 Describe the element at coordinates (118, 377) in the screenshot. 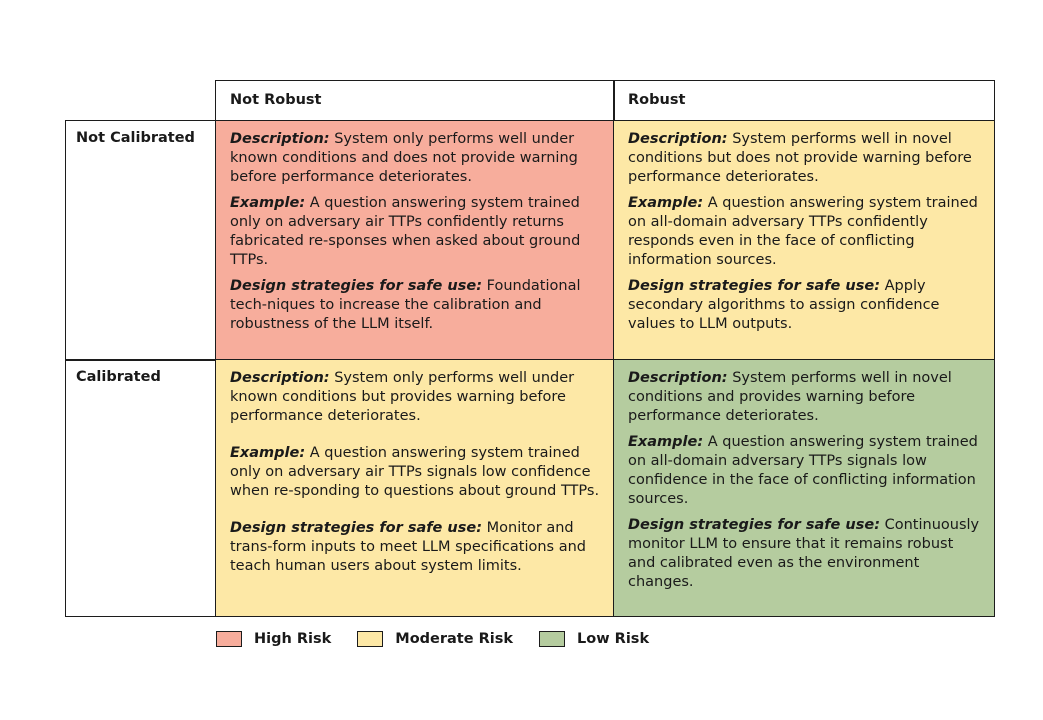

I see `row-header-label: Calibrated` at that location.